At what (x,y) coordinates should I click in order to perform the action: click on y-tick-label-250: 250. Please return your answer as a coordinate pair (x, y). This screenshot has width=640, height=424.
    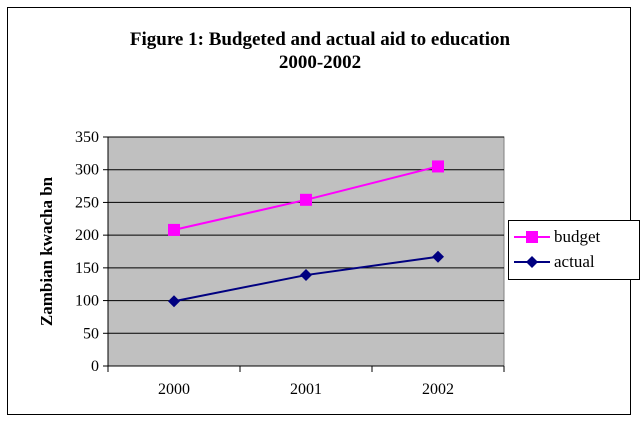
    Looking at the image, I should click on (87, 202).